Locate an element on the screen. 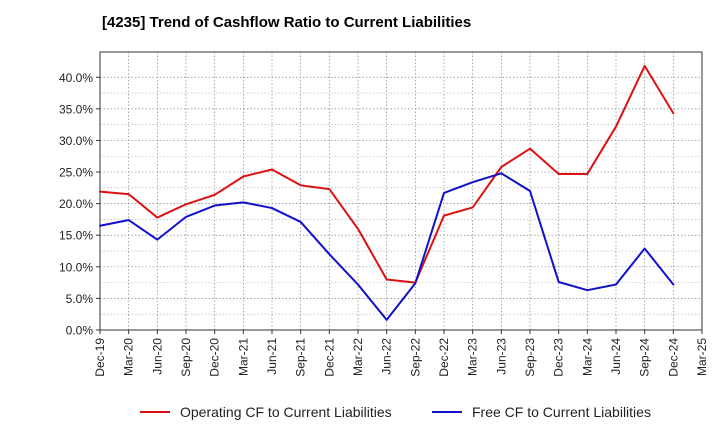 Image resolution: width=720 pixels, height=440 pixels. y-tick-label: 20.0% is located at coordinates (76, 204).